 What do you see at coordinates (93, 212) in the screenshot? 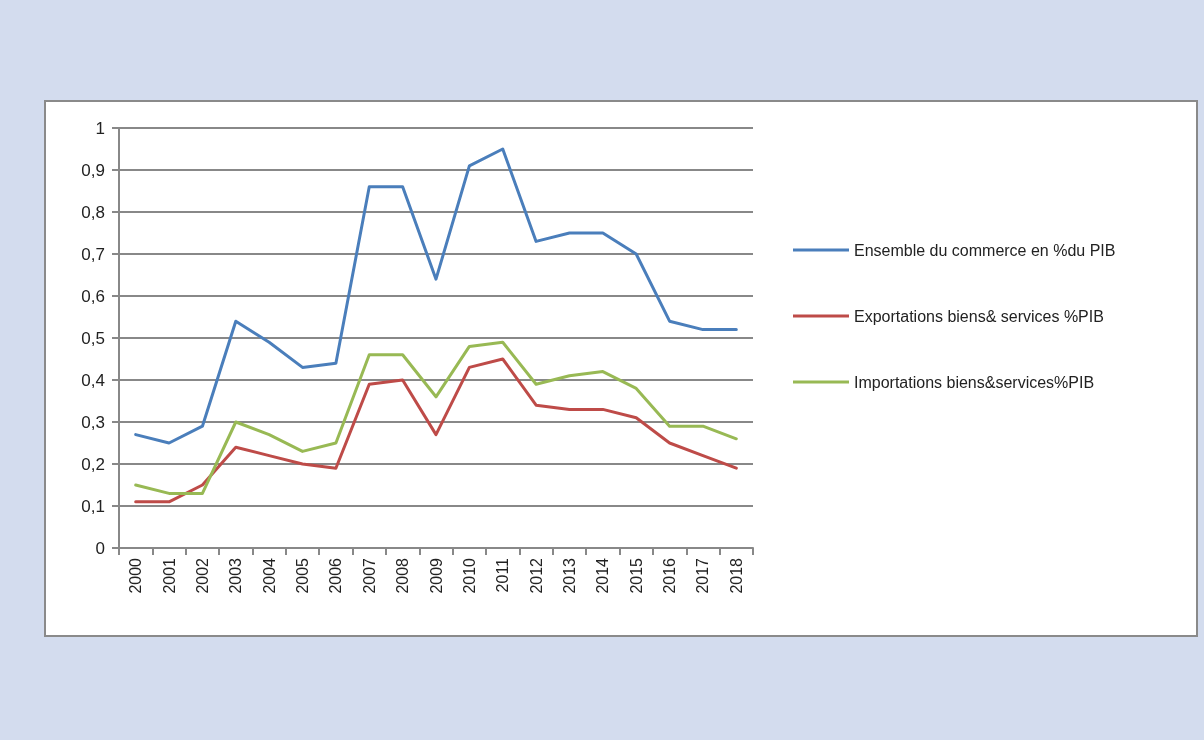
I see `y-tick-label: 0,8` at bounding box center [93, 212].